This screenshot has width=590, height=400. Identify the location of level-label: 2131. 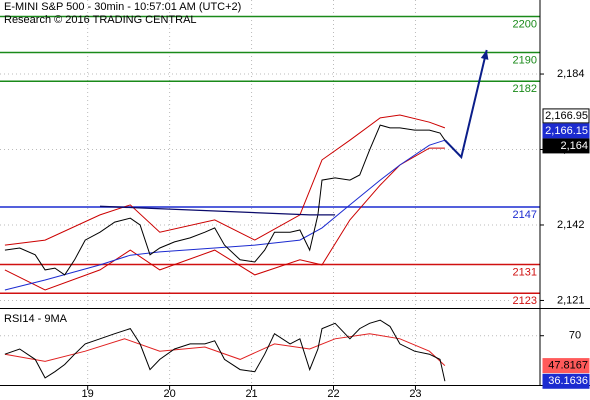
(525, 272).